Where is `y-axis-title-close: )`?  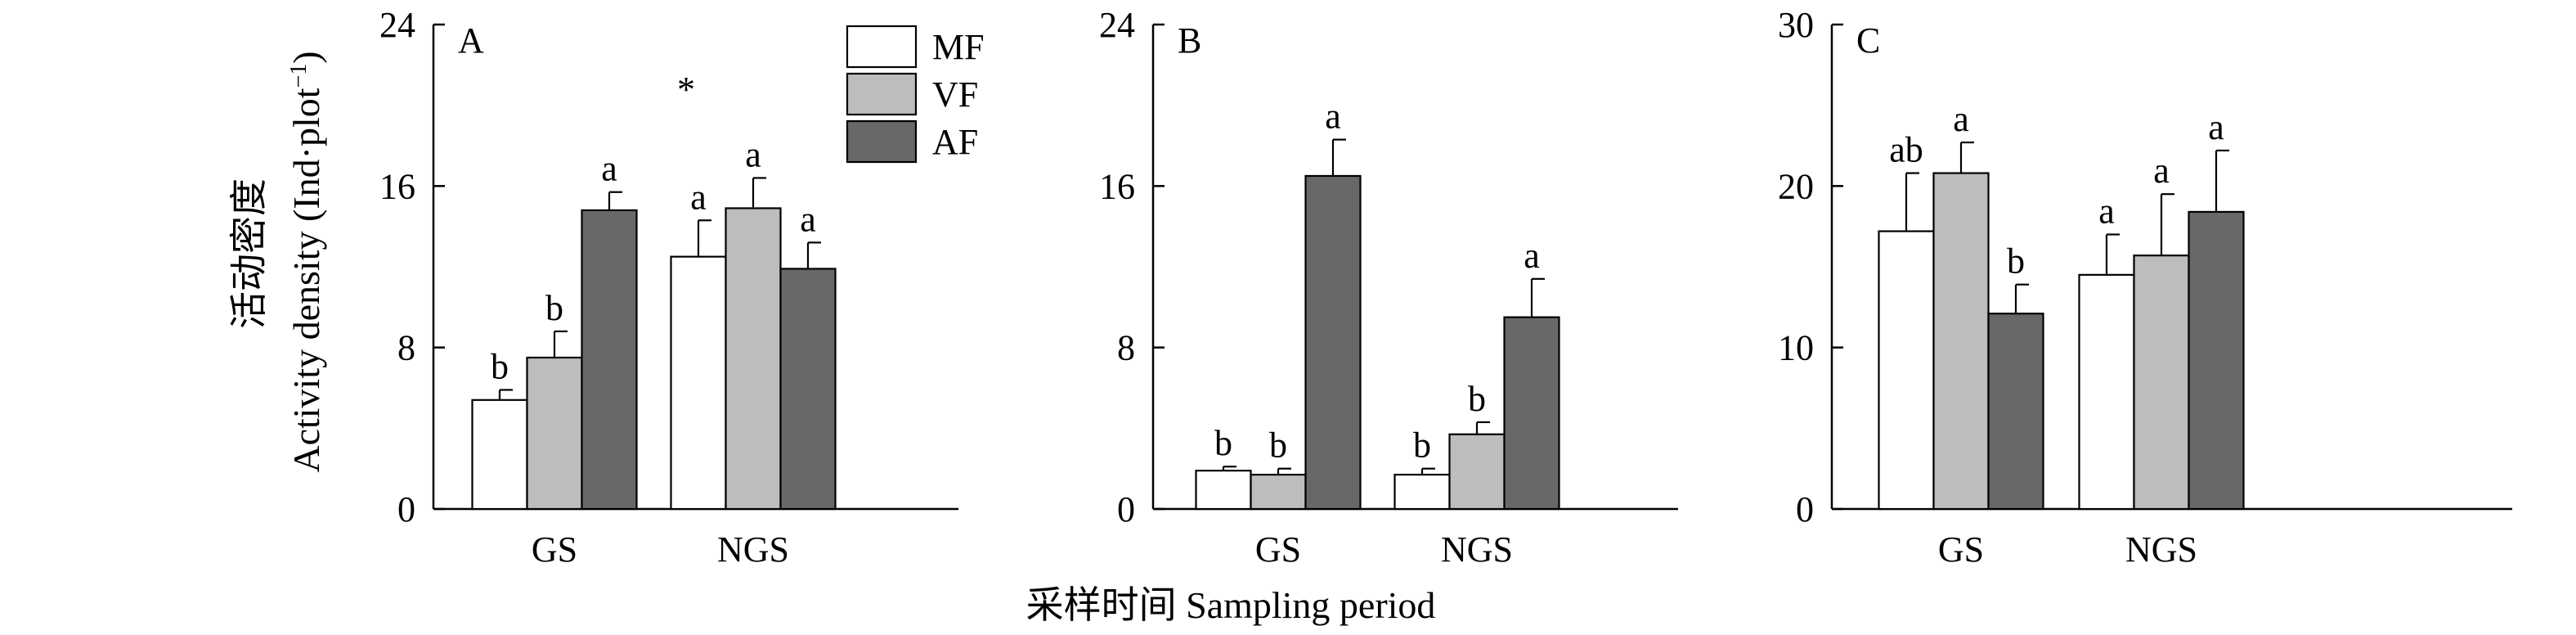
y-axis-title-close: ) is located at coordinates (306, 57).